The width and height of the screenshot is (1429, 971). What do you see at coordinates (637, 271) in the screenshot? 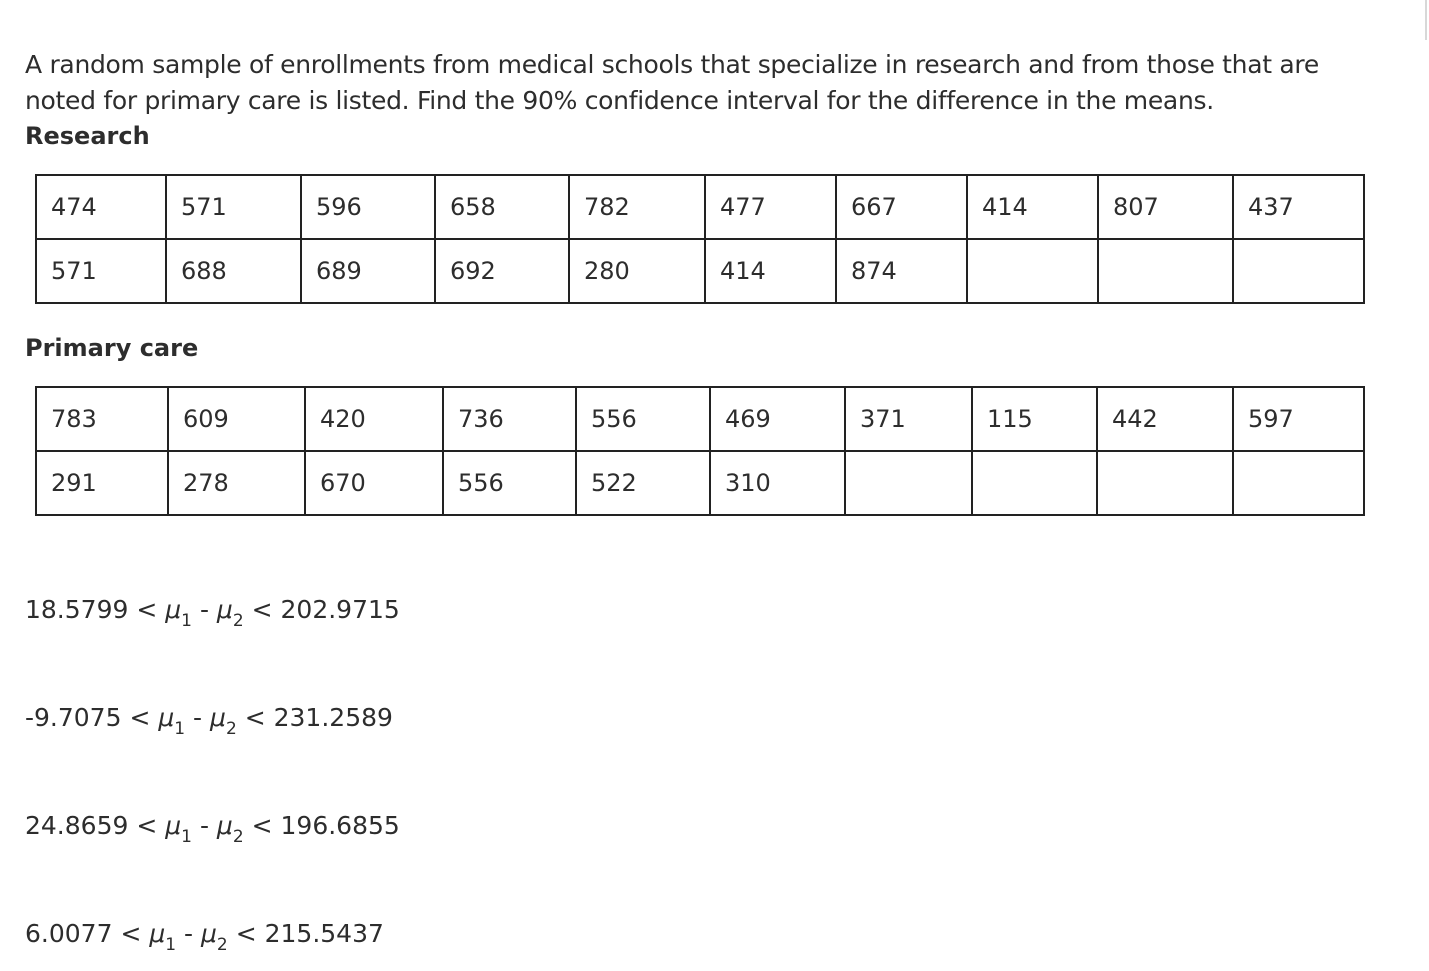
I see `table-cell: 280` at bounding box center [637, 271].